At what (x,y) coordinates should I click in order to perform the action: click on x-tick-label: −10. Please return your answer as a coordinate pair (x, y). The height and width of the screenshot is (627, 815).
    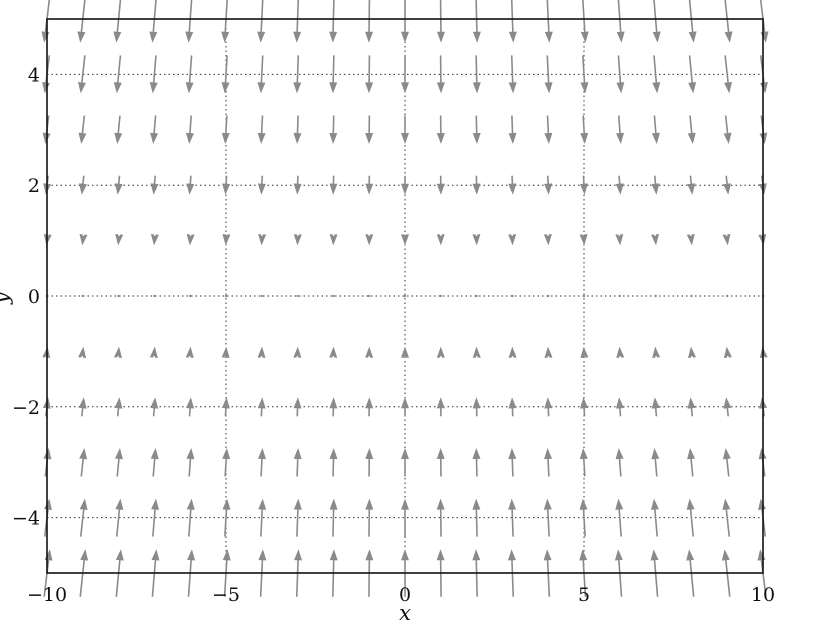
    Looking at the image, I should click on (47, 595).